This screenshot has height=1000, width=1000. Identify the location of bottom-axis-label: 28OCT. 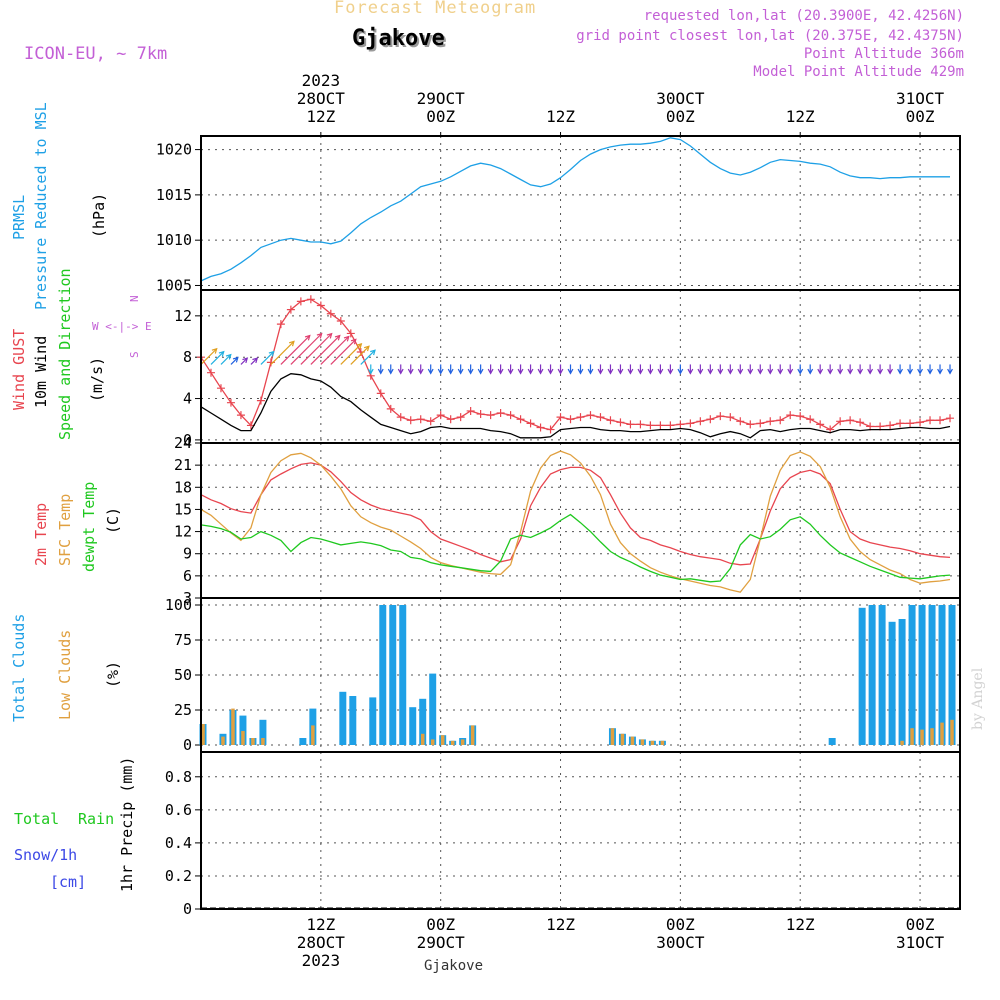
(321, 942).